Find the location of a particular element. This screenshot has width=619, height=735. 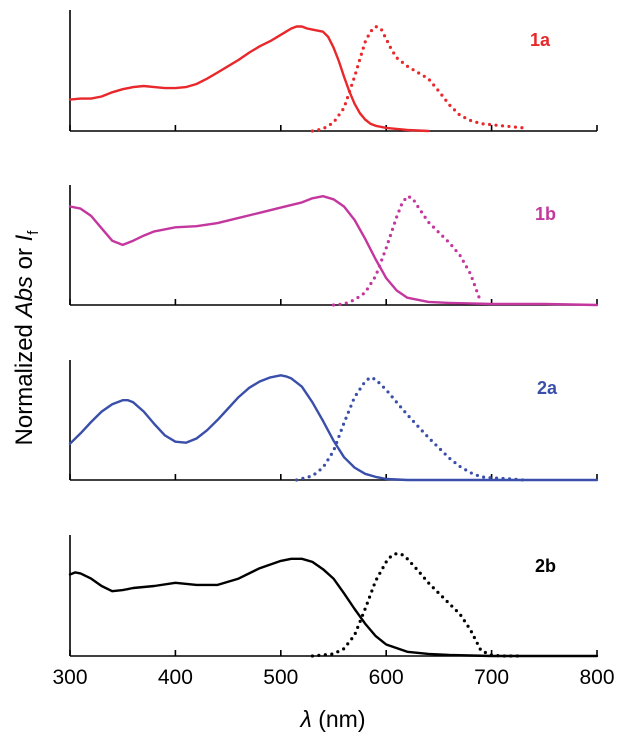

y-axis-label-abs: Abs is located at coordinates (24, 297).